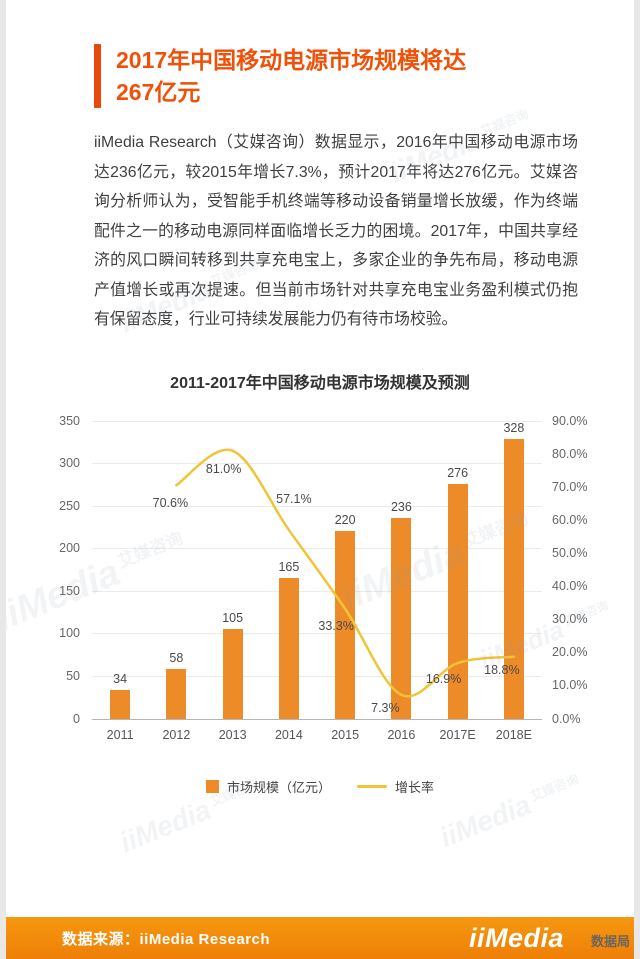 This screenshot has width=640, height=959. Describe the element at coordinates (176, 658) in the screenshot. I see `bar-value-label: 58` at that location.